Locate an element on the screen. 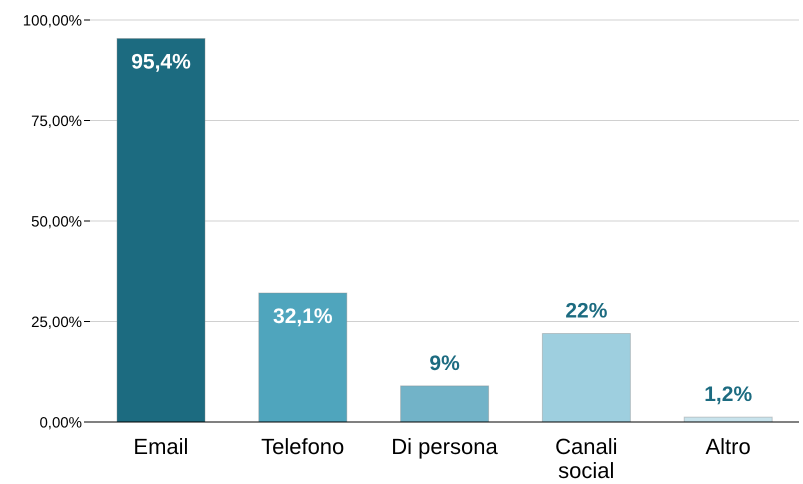 This screenshot has height=484, width=803. x-tick-label: Telefono is located at coordinates (302, 446).